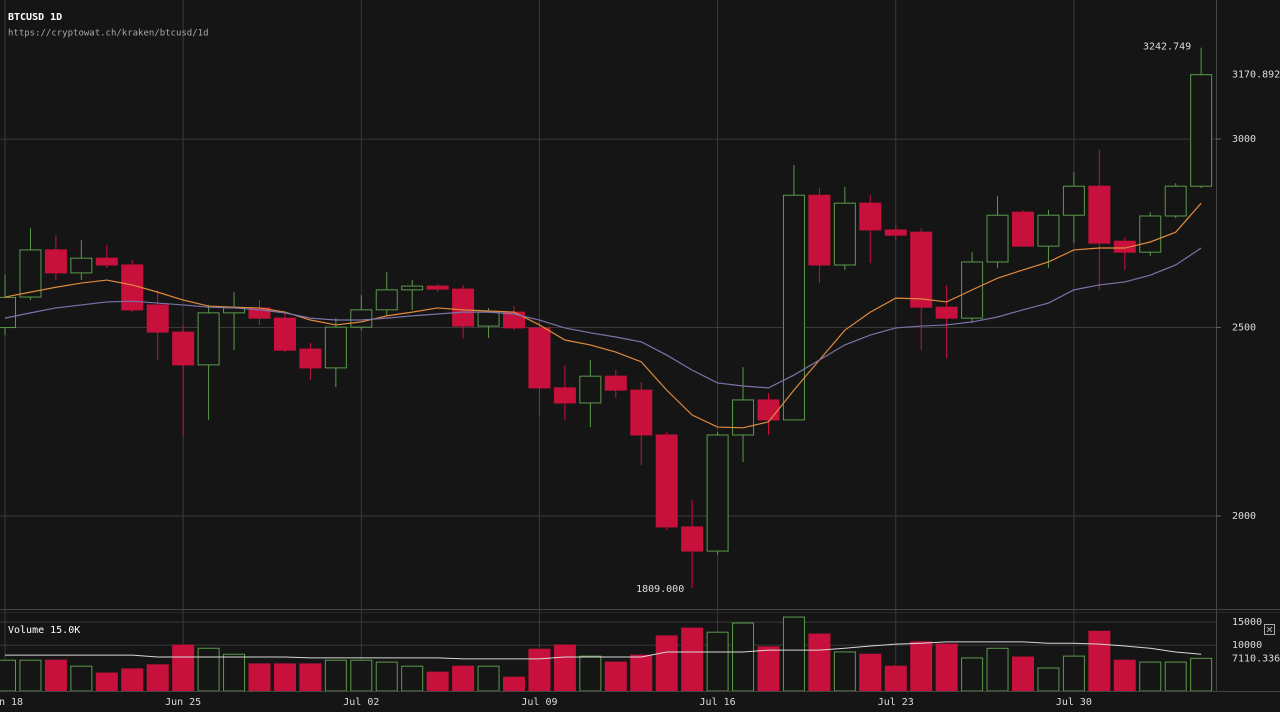 Image resolution: width=1280 pixels, height=712 pixels. What do you see at coordinates (1244, 516) in the screenshot?
I see `y-tick-label: 2000` at bounding box center [1244, 516].